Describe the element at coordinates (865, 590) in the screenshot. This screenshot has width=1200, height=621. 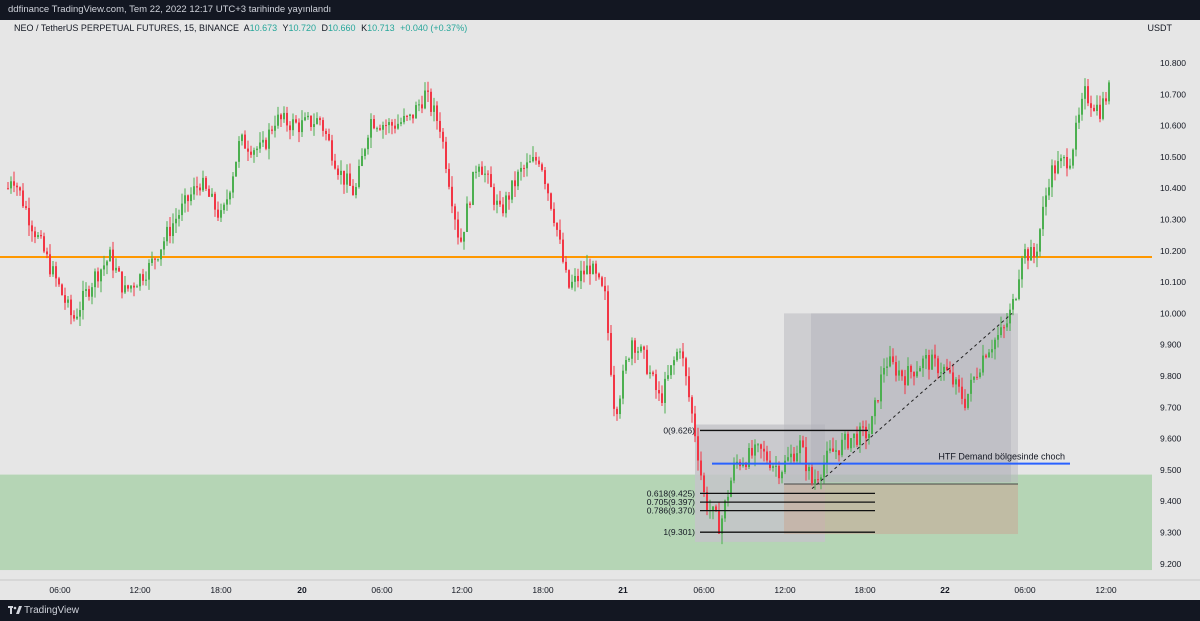
I see `time-tick-label: 18:00` at that location.